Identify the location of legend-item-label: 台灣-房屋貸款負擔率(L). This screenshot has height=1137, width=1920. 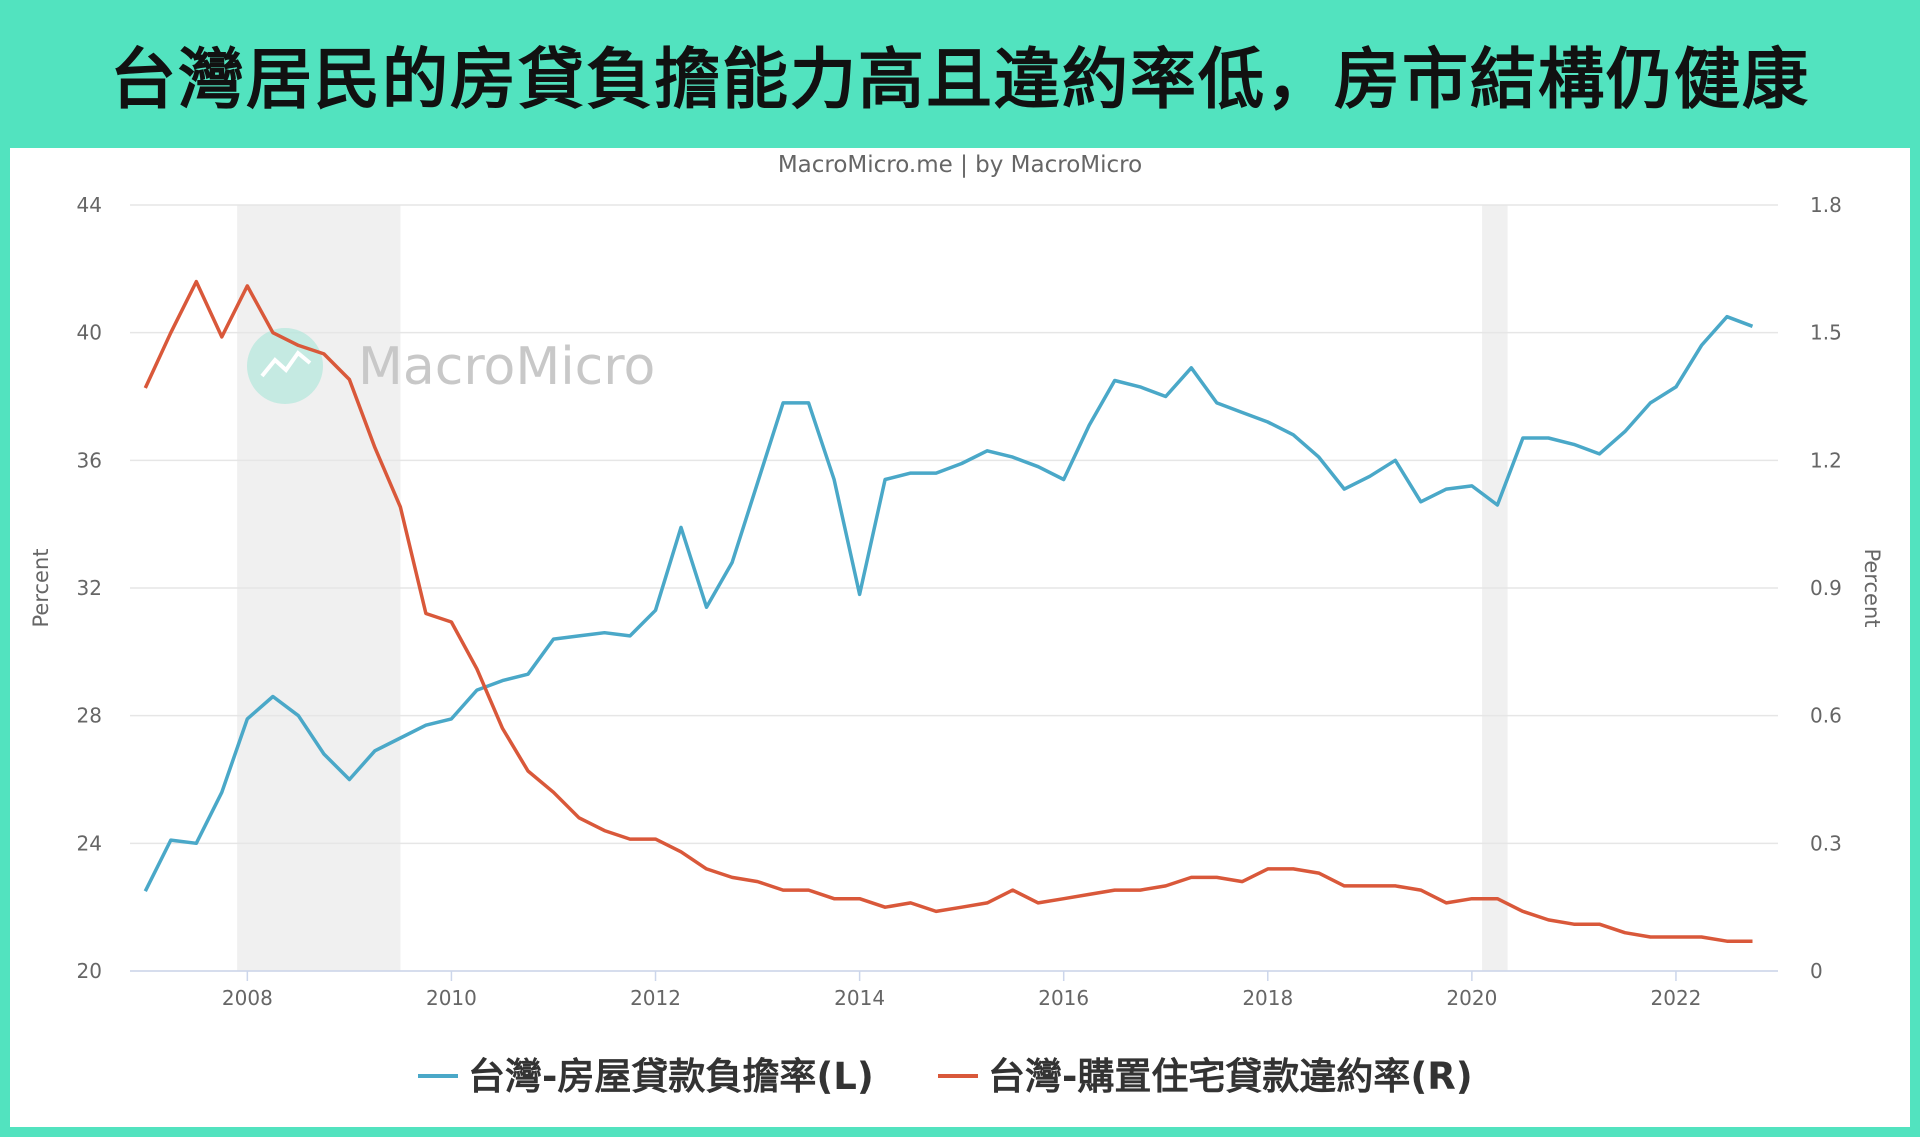
(671, 1076).